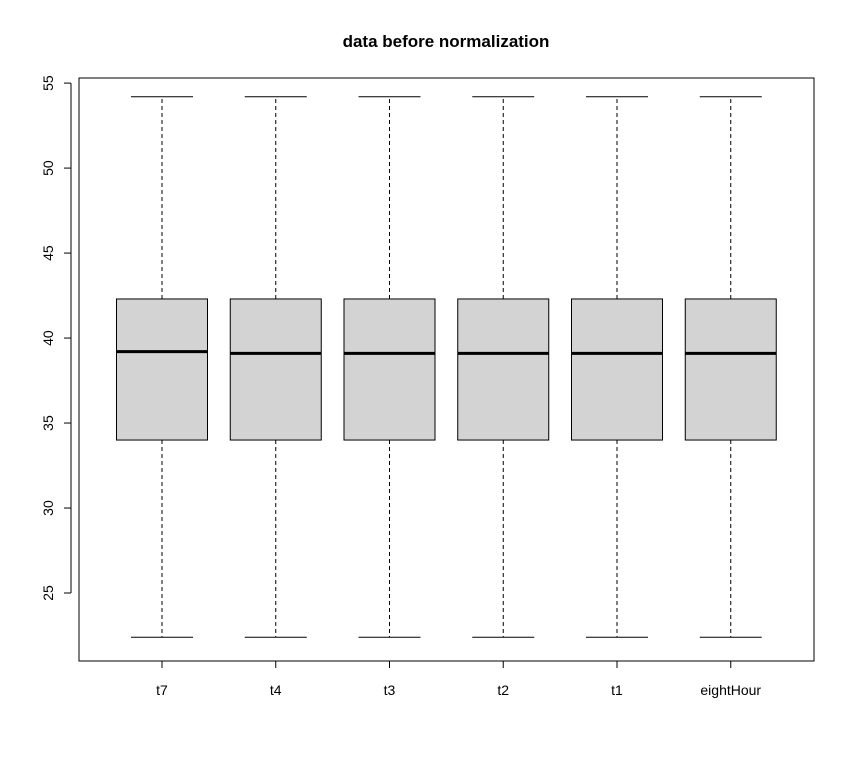 The image size is (855, 759). I want to click on x-tick-label-t4: t4, so click(276, 690).